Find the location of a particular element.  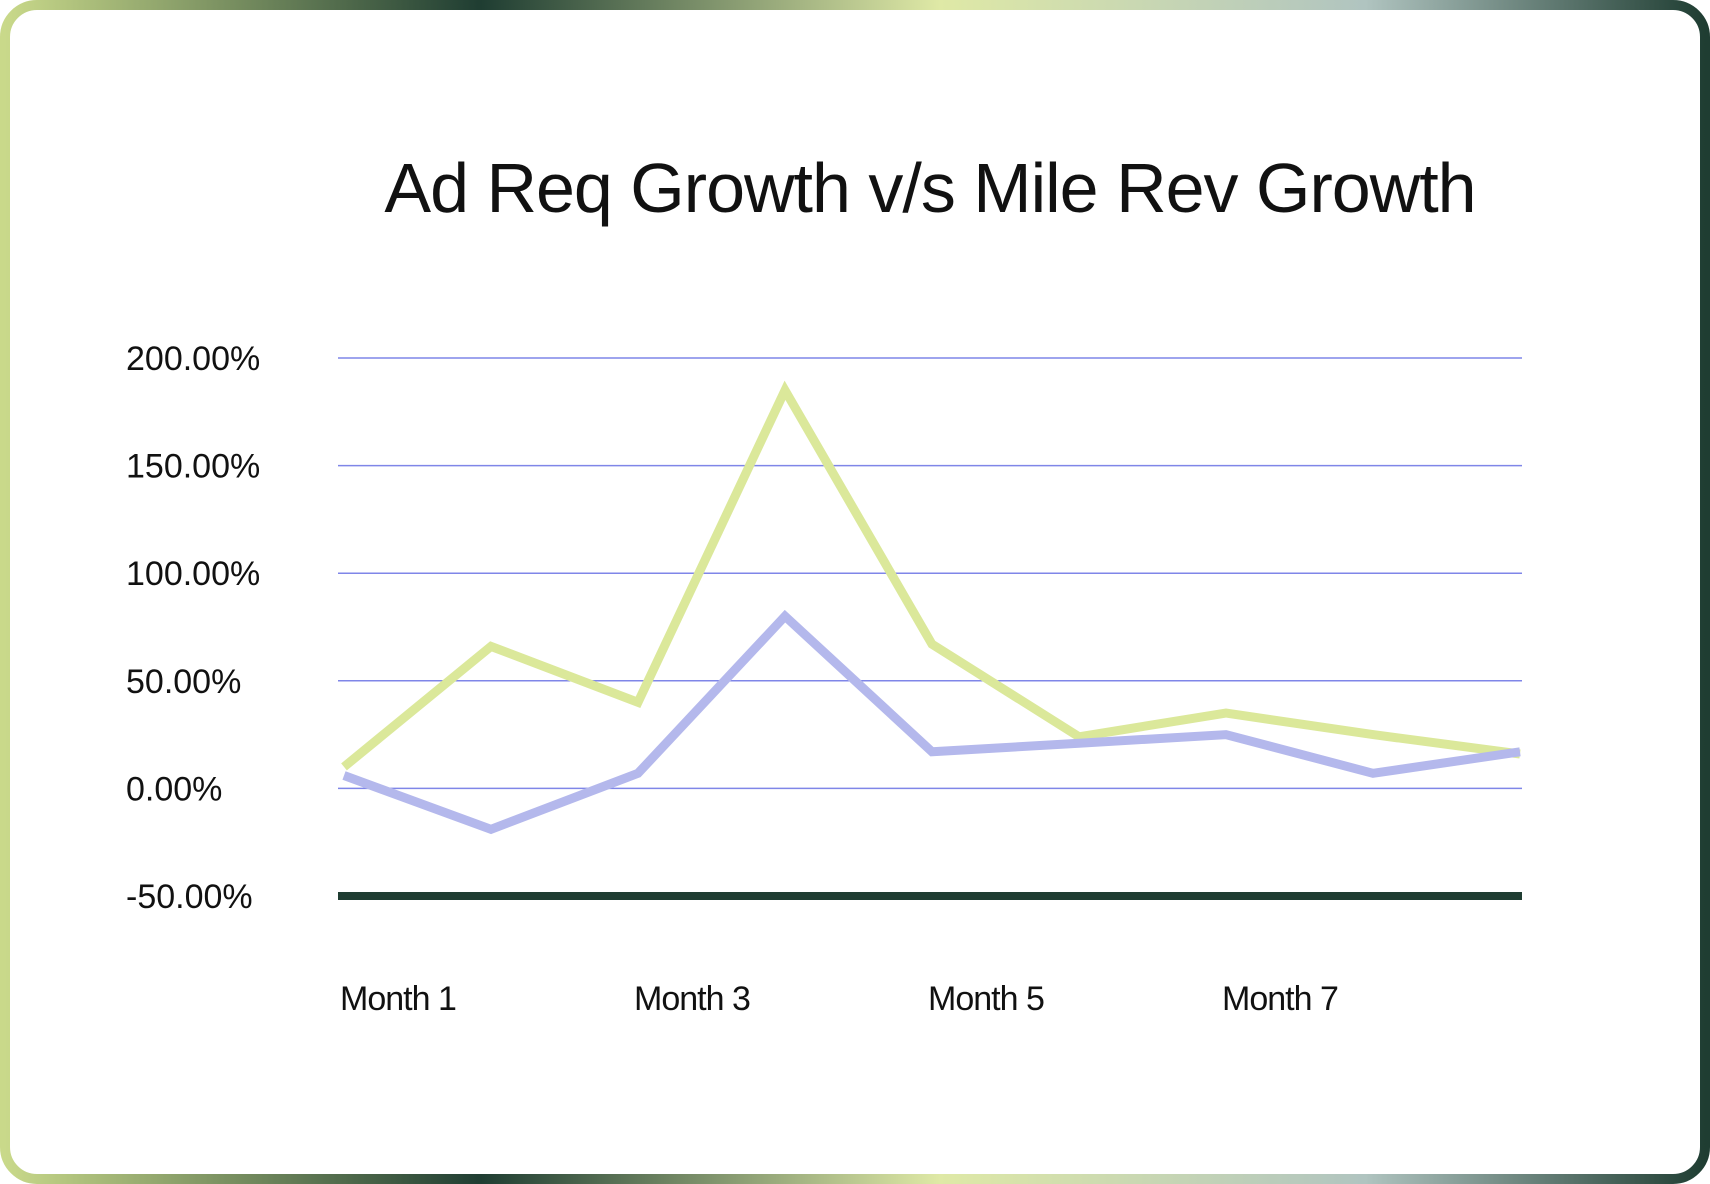

x-tick-label: Month 1 is located at coordinates (398, 999).